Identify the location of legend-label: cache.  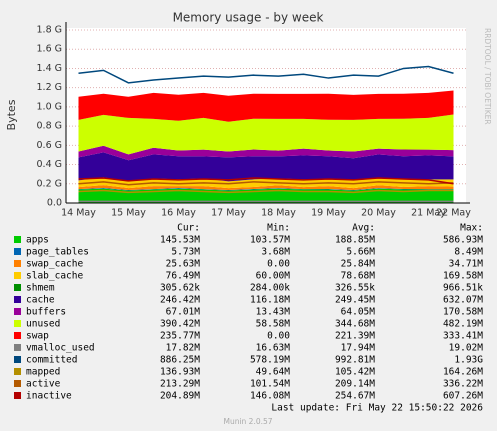
(40, 300).